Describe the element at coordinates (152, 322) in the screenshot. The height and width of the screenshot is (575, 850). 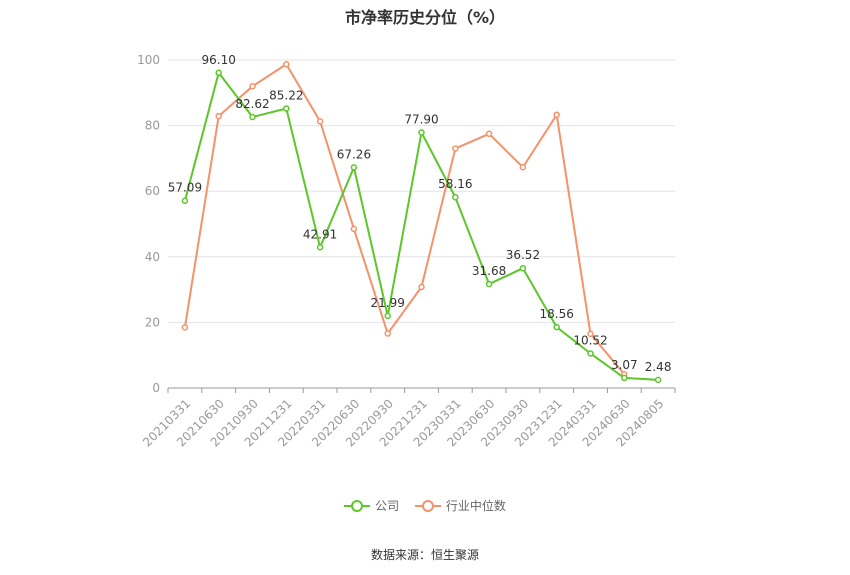
I see `y-tick-label: 20` at that location.